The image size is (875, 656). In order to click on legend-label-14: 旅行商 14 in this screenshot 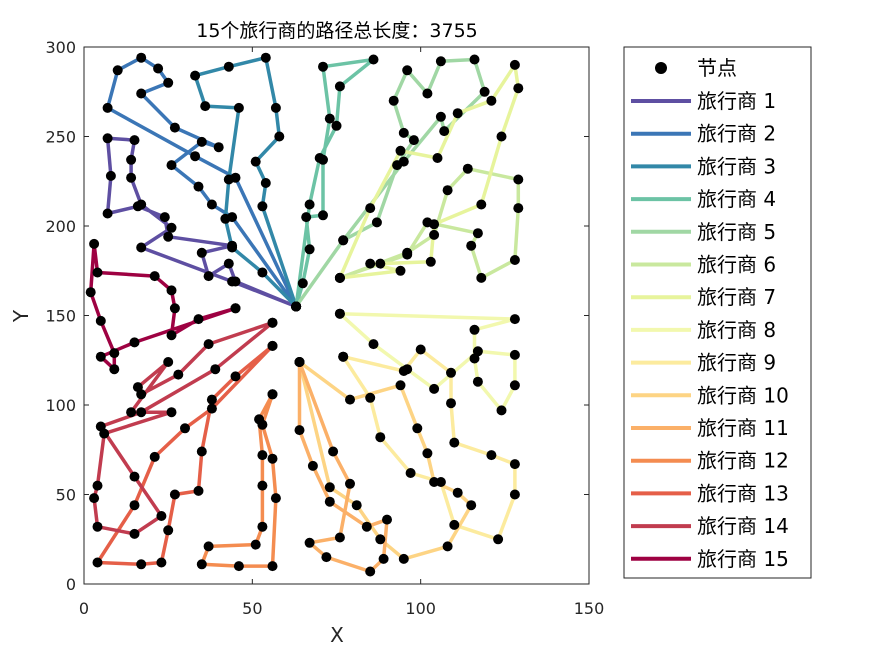, I will do `click(743, 526)`.